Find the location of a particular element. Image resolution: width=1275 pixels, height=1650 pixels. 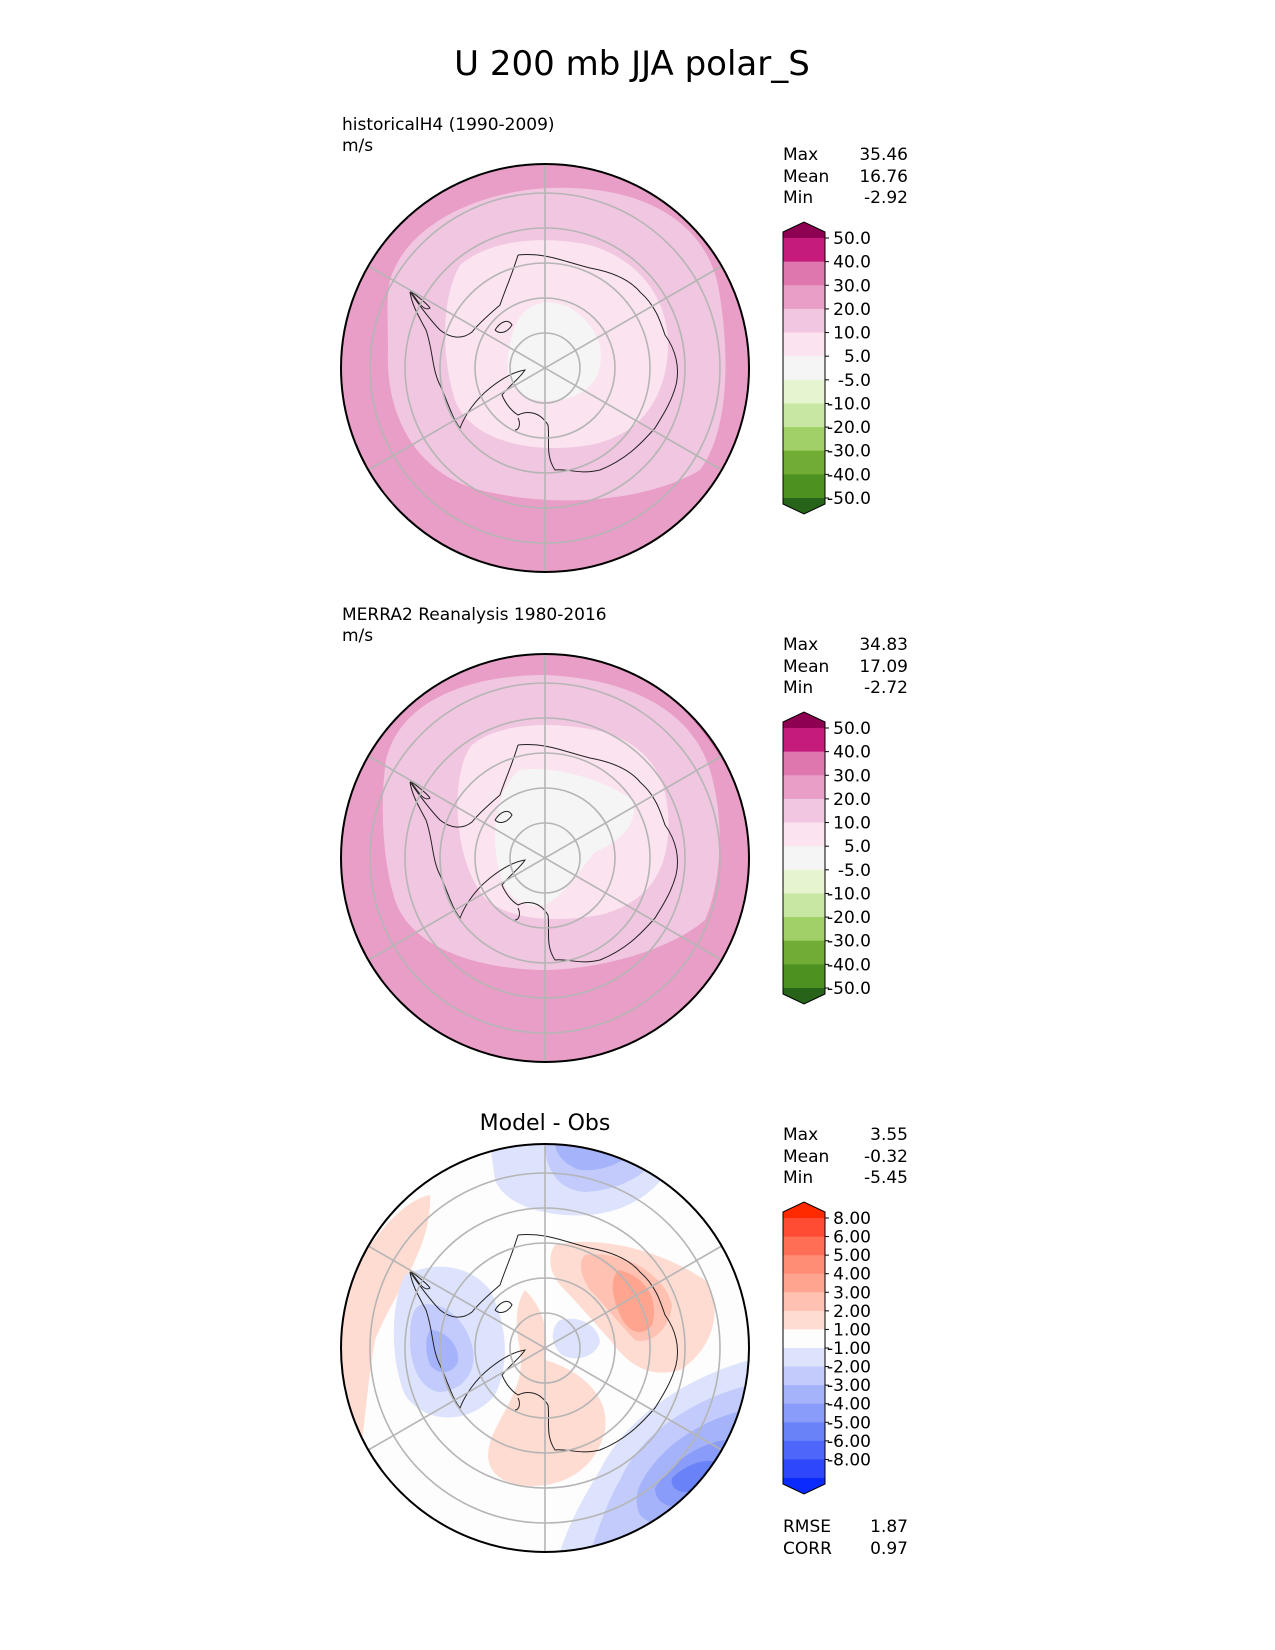

colorbar-tick-label: 1.00 is located at coordinates (852, 1330).